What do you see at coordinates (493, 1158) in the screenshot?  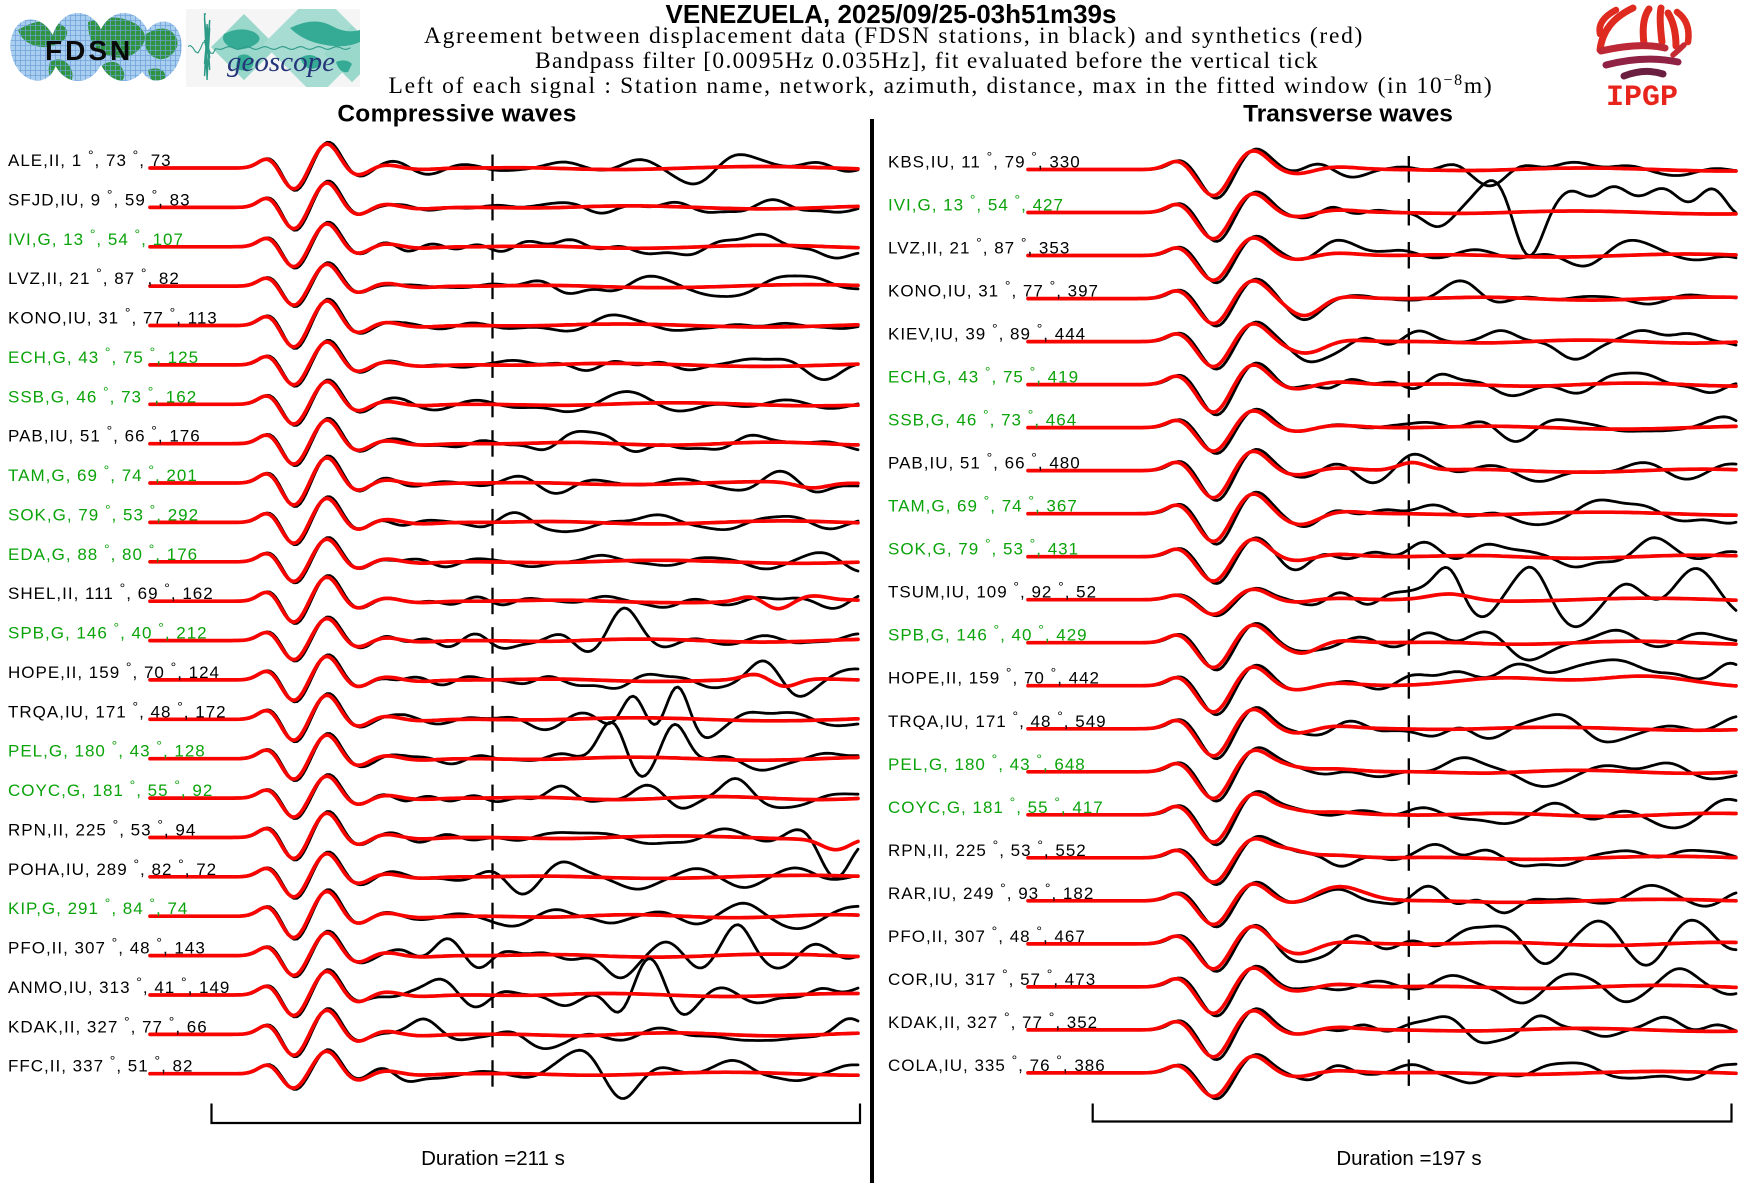 I see `svg-text: Duration =211 s` at bounding box center [493, 1158].